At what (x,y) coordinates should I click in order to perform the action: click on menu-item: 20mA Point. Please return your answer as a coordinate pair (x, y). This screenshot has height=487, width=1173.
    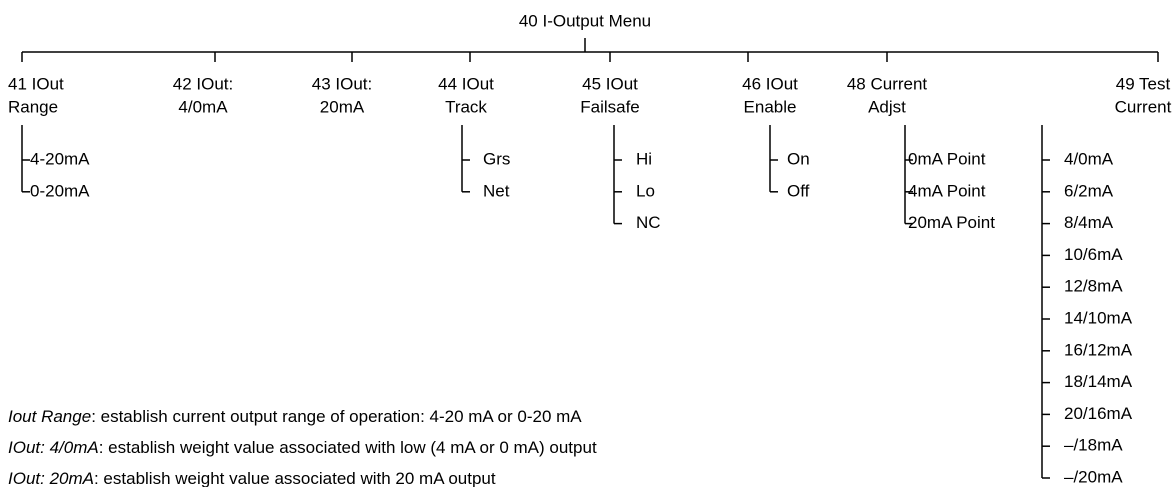
    Looking at the image, I should click on (951, 222).